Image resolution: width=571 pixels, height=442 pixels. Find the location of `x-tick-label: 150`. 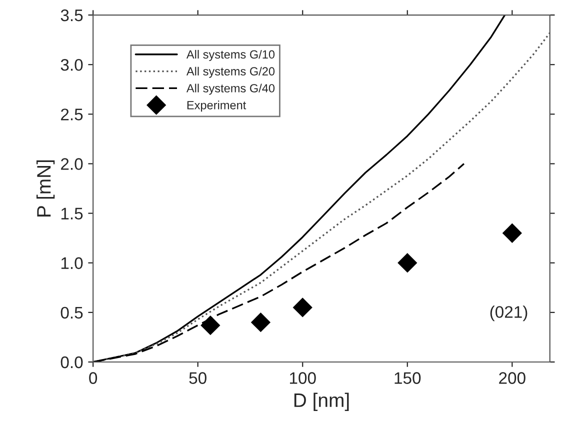

x-tick-label: 150 is located at coordinates (407, 378).